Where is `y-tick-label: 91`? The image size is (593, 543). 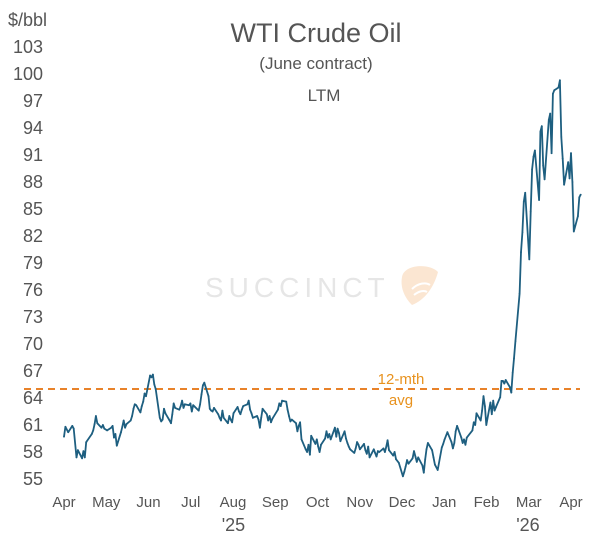 y-tick-label: 91 is located at coordinates (33, 155).